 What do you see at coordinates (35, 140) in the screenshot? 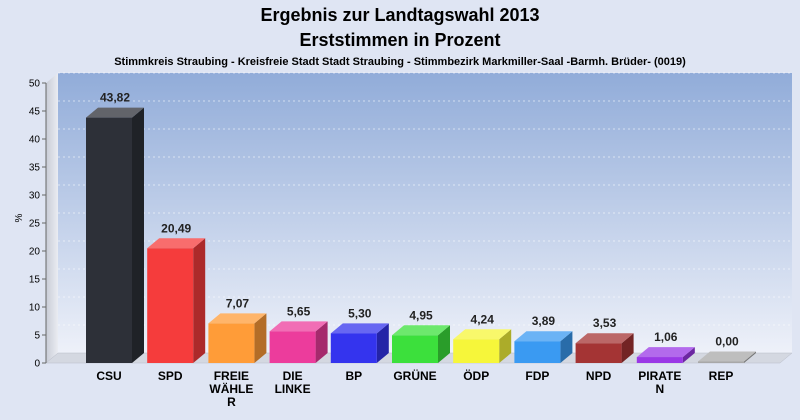
I see `y-tick-label: 40` at bounding box center [35, 140].